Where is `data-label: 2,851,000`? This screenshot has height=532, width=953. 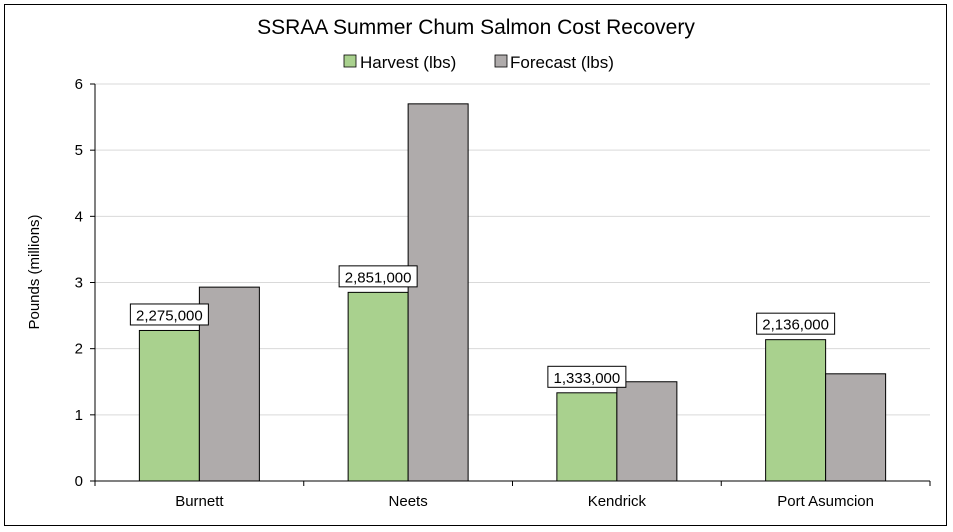
data-label: 2,851,000 is located at coordinates (378, 277).